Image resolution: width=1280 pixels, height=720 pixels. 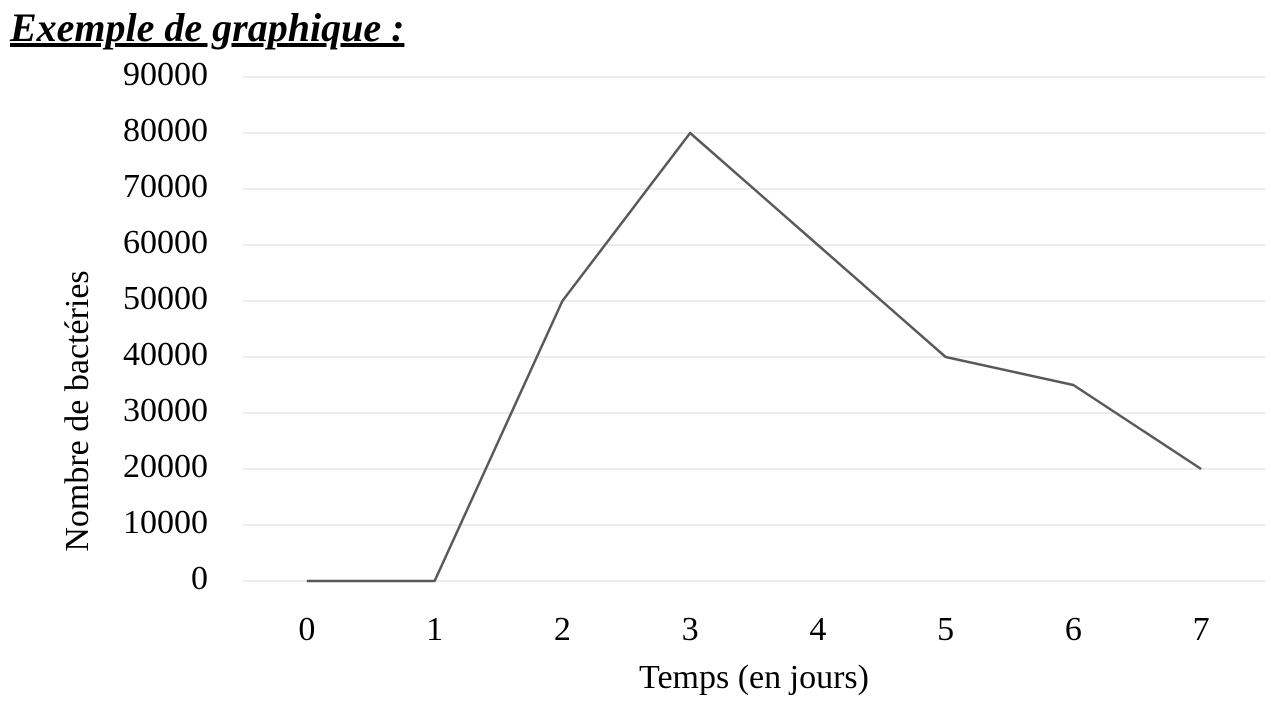 What do you see at coordinates (199, 578) in the screenshot?
I see `y-tick-label: 0` at bounding box center [199, 578].